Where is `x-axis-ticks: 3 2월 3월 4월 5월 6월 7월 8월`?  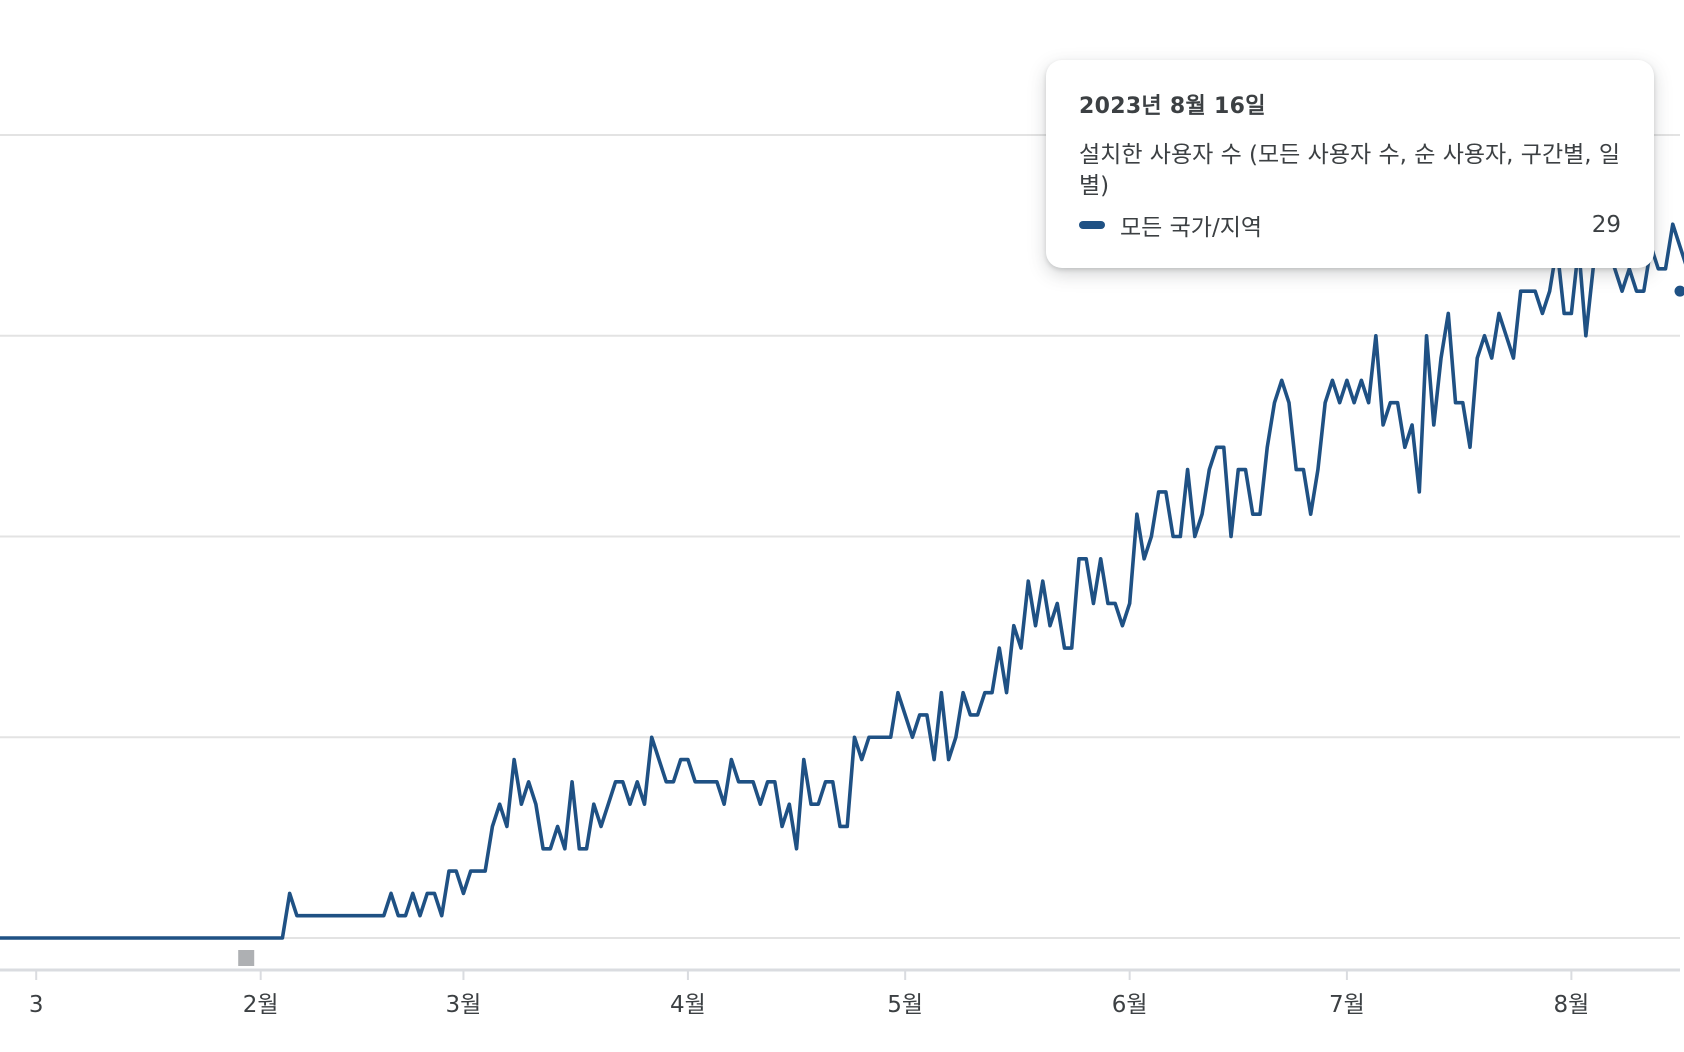
x-axis-ticks: 3 2월 3월 4월 5월 6월 7월 8월 is located at coordinates (809, 994).